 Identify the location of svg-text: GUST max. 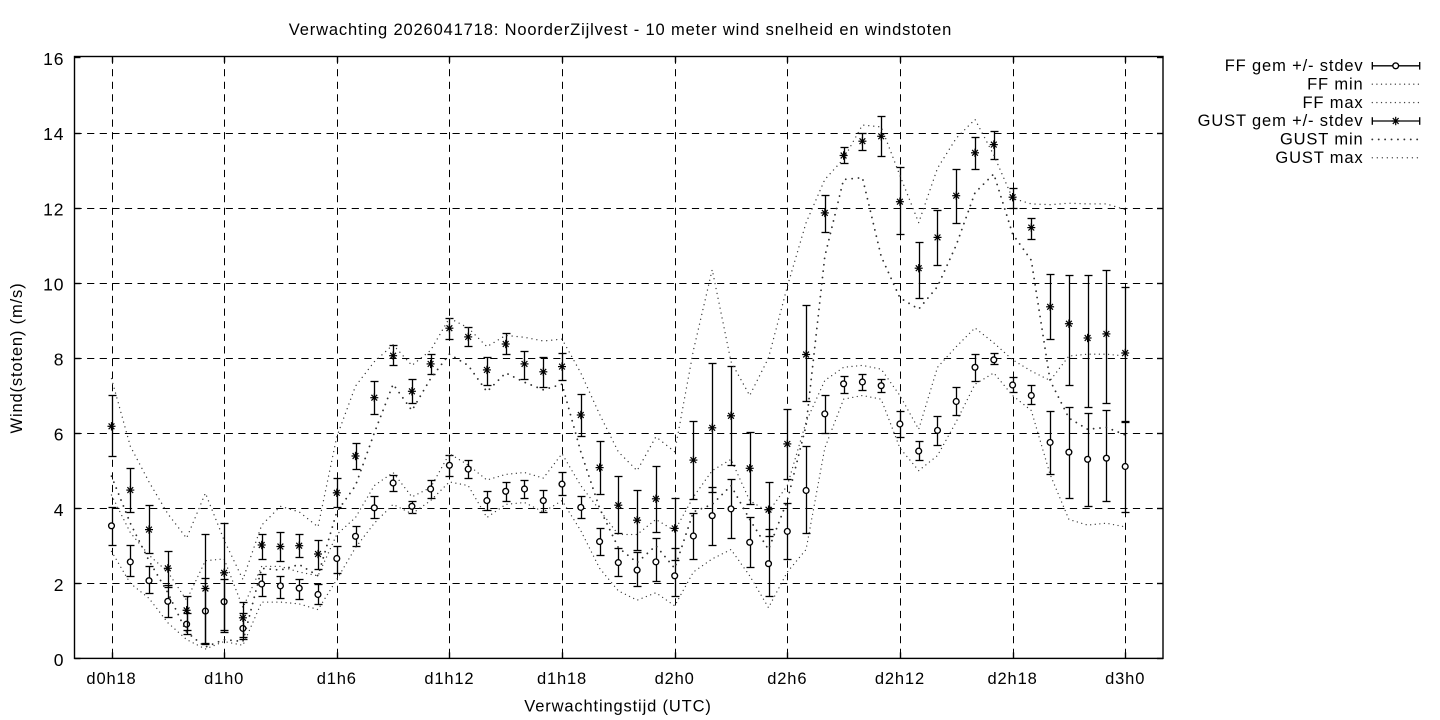
(1319, 158).